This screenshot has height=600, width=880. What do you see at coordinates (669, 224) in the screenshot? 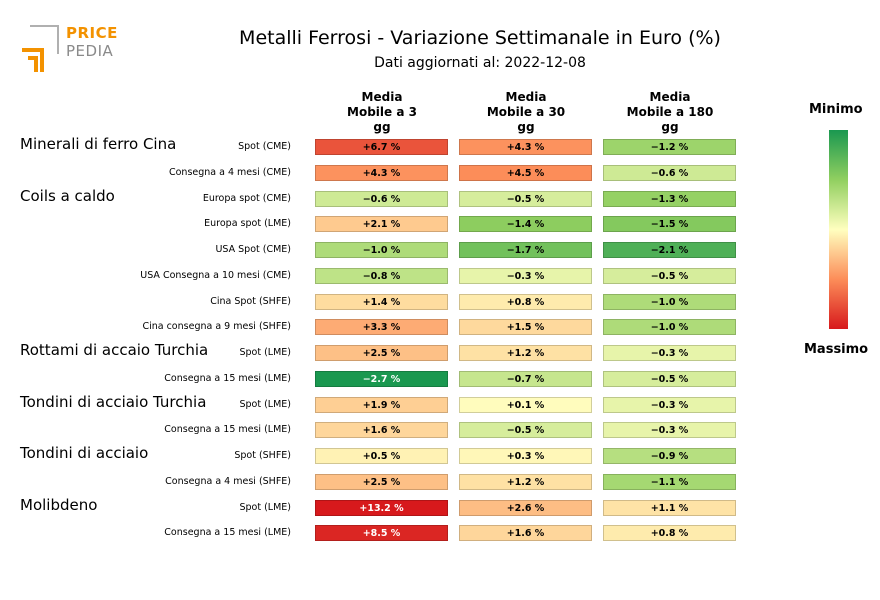
I see `heatmap-cell: −1.5 %` at bounding box center [669, 224].